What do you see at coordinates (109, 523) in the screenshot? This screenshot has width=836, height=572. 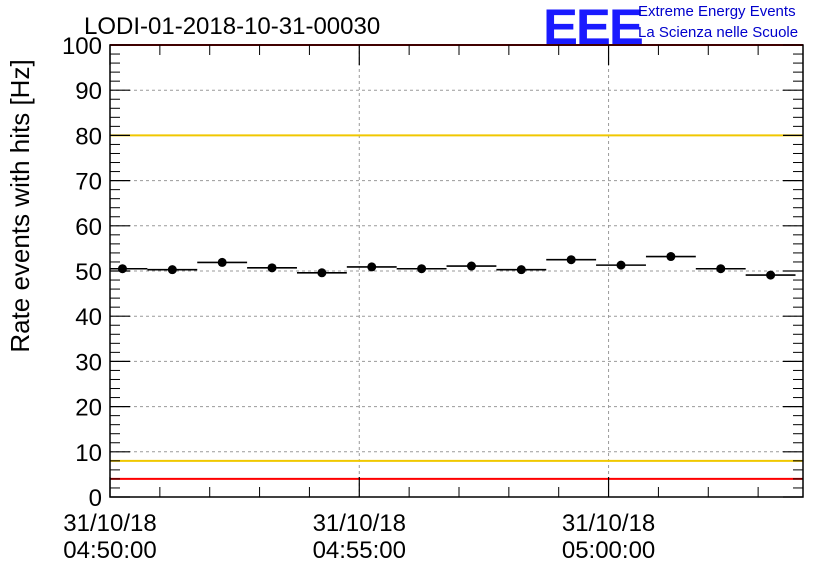 I see `x-tick-date-0: 31/10/18` at bounding box center [109, 523].